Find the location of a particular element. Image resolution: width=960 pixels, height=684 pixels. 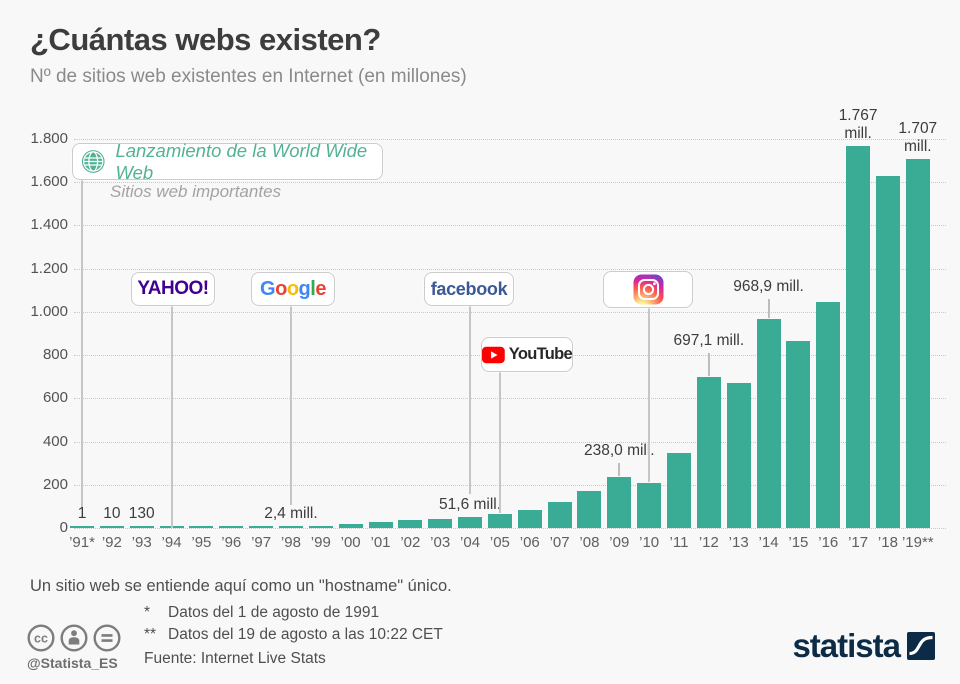

bar-2016 is located at coordinates (828, 415).